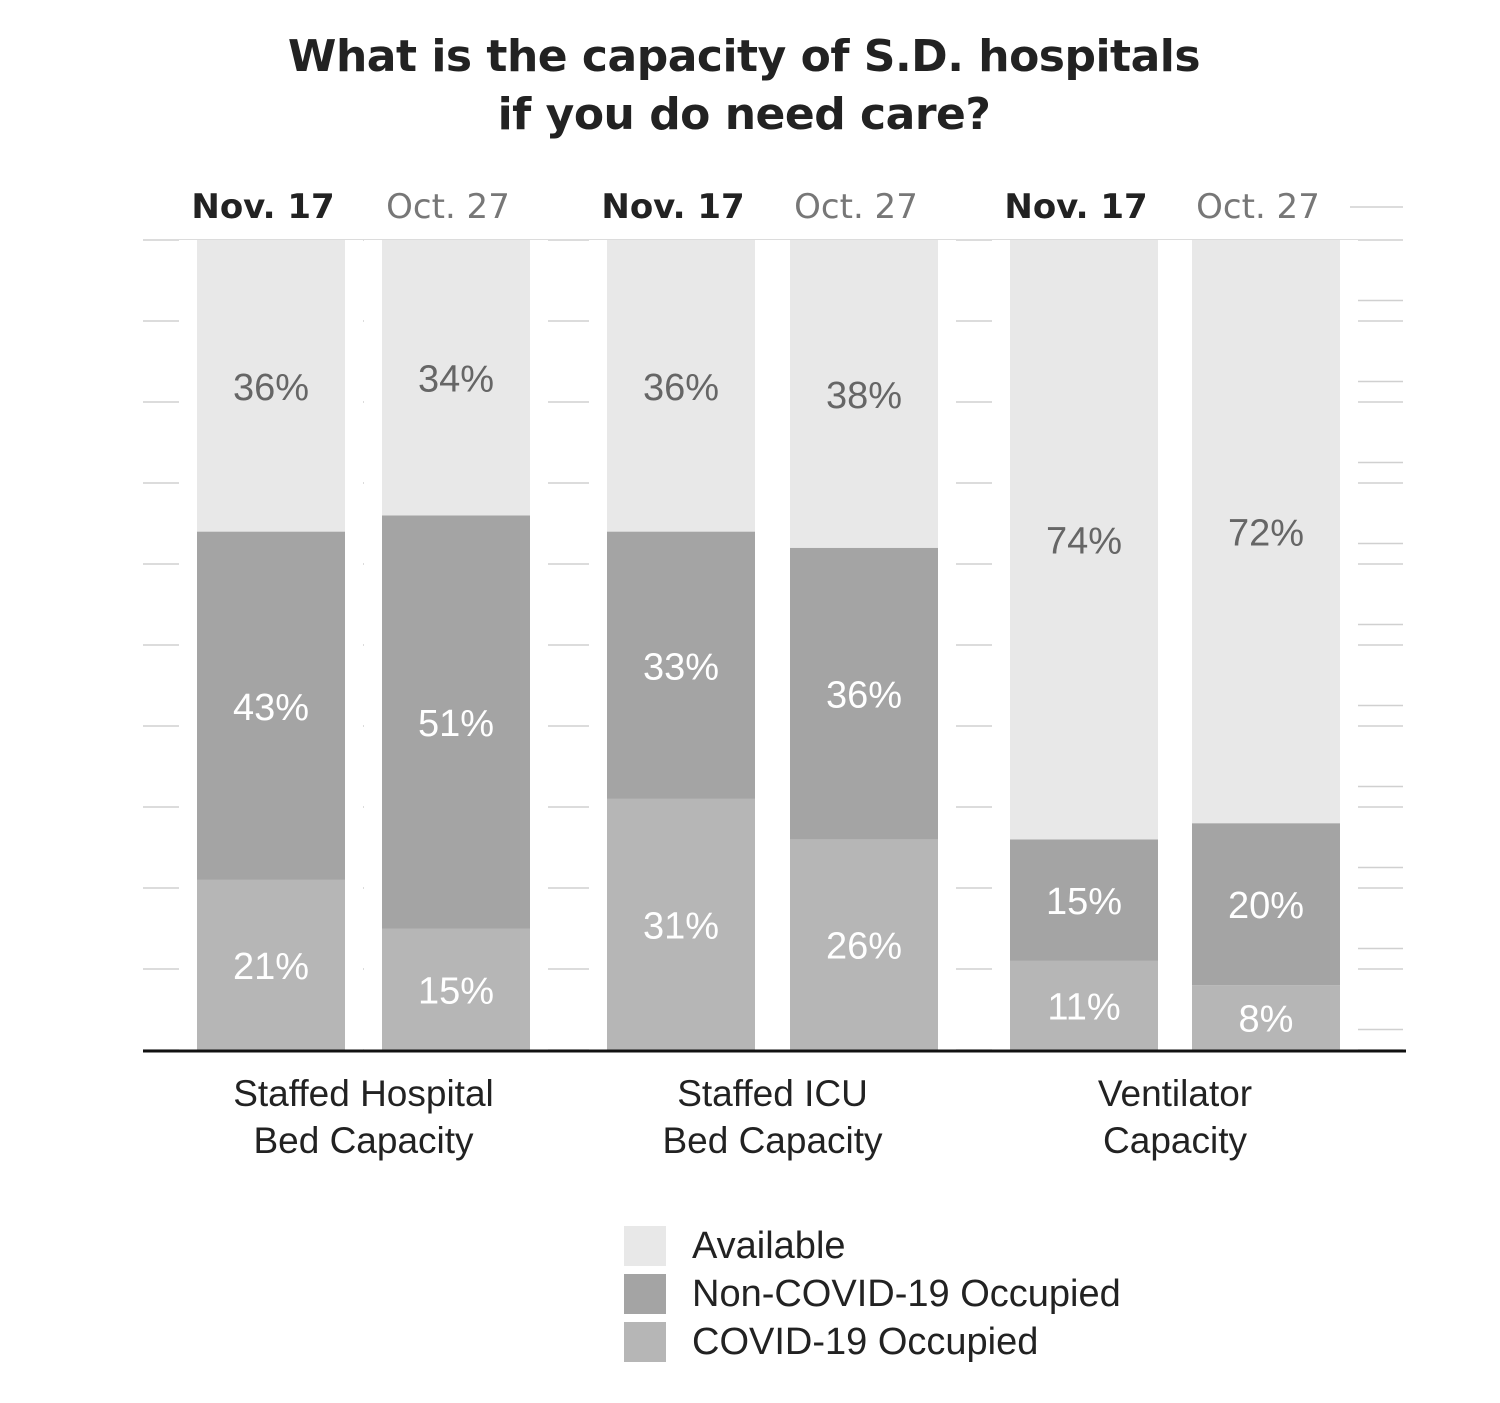 The height and width of the screenshot is (1403, 1500). Describe the element at coordinates (772, 1093) in the screenshot. I see `category-label: Staffed ICU` at that location.